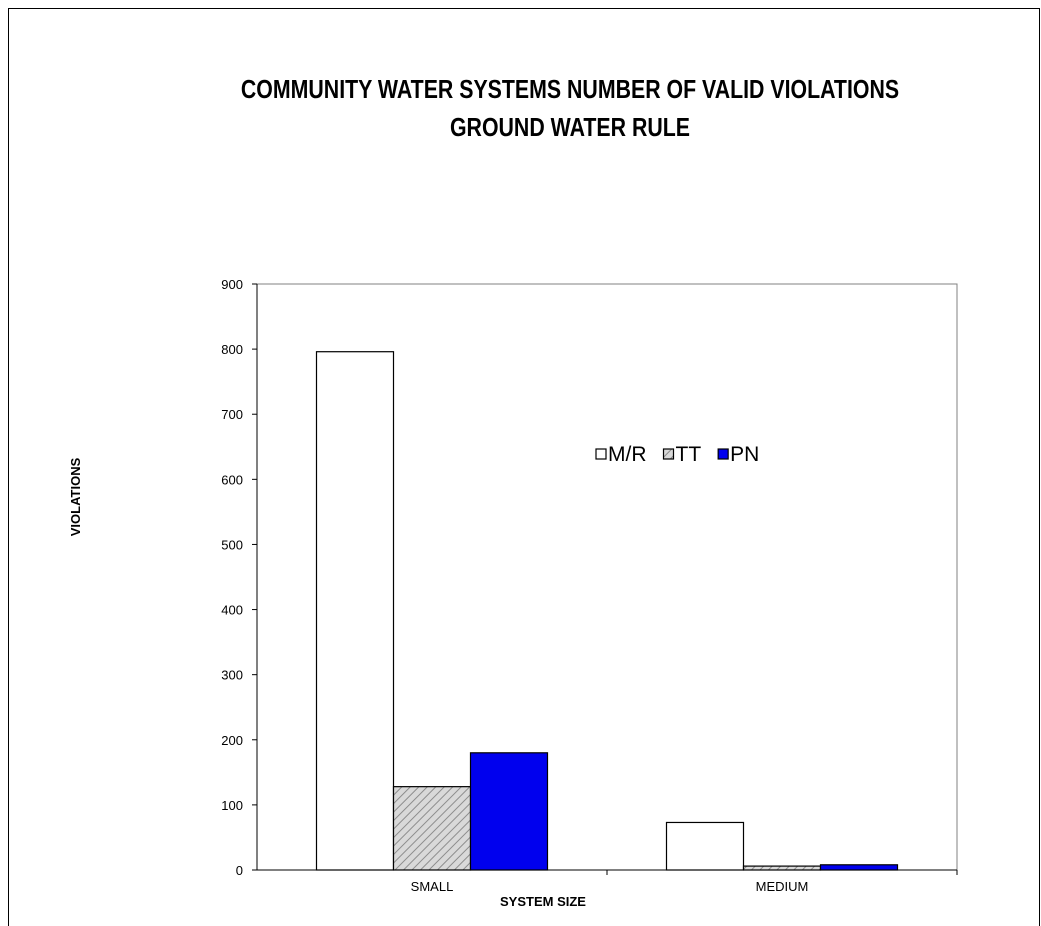 The image size is (1041, 926). I want to click on bar-pn-small, so click(509, 811).